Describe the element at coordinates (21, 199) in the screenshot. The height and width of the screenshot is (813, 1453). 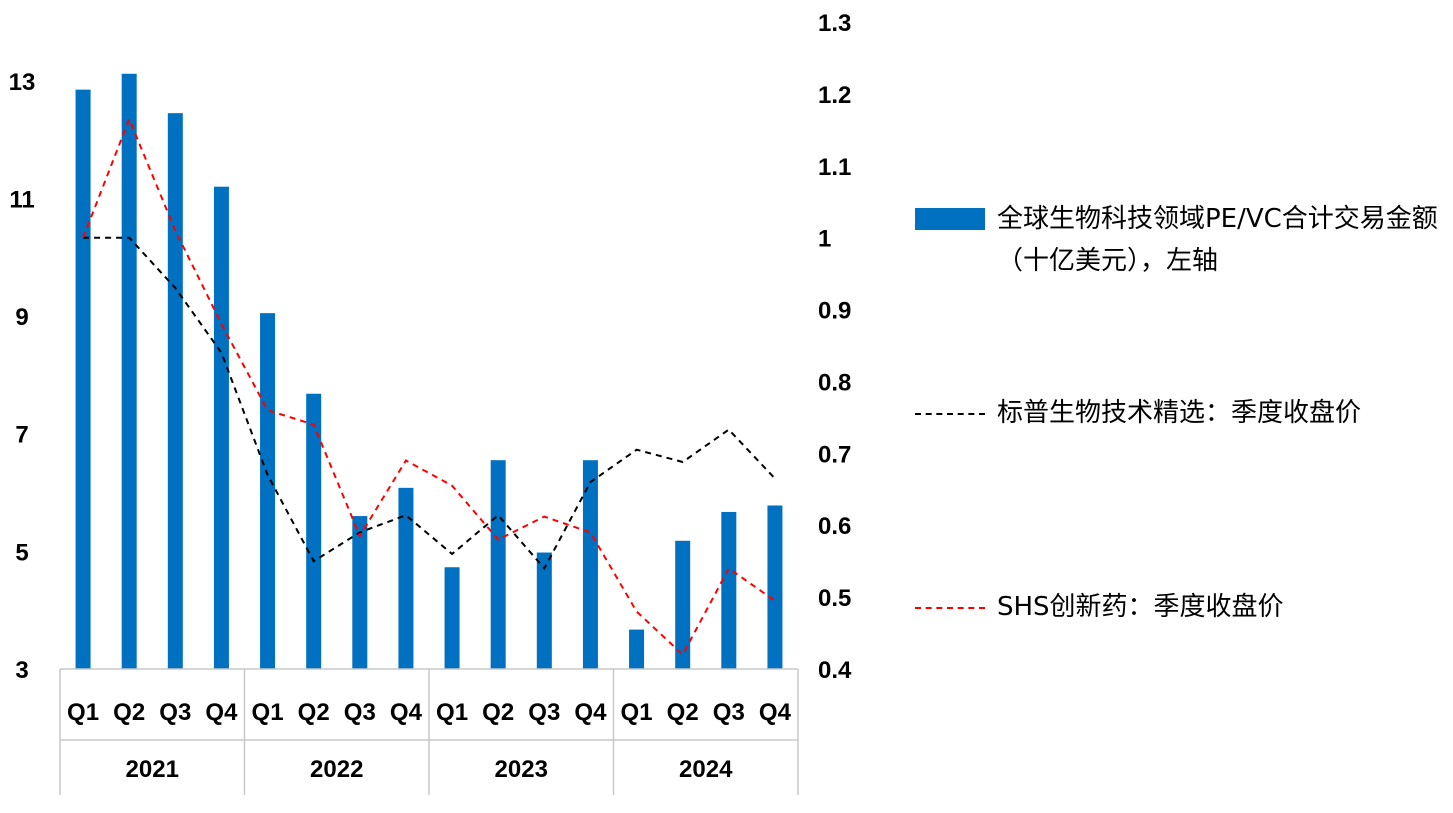
I see `left-tick-label: 11` at that location.